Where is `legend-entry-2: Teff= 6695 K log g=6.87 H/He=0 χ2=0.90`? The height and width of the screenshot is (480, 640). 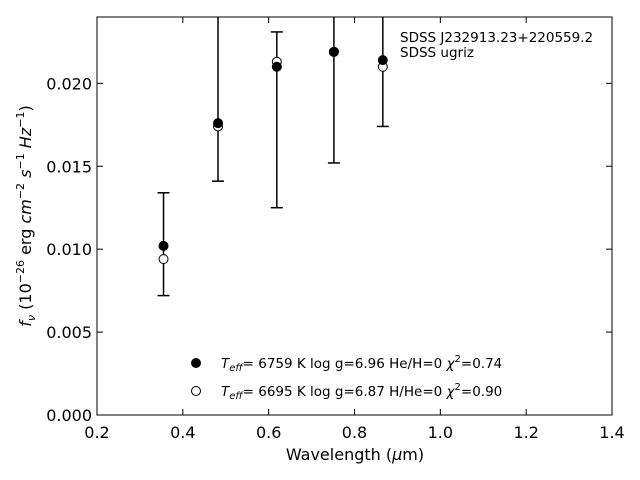
legend-entry-2: Teff= 6695 K log g=6.87 H/He=0 χ2=0.90 is located at coordinates (361, 392).